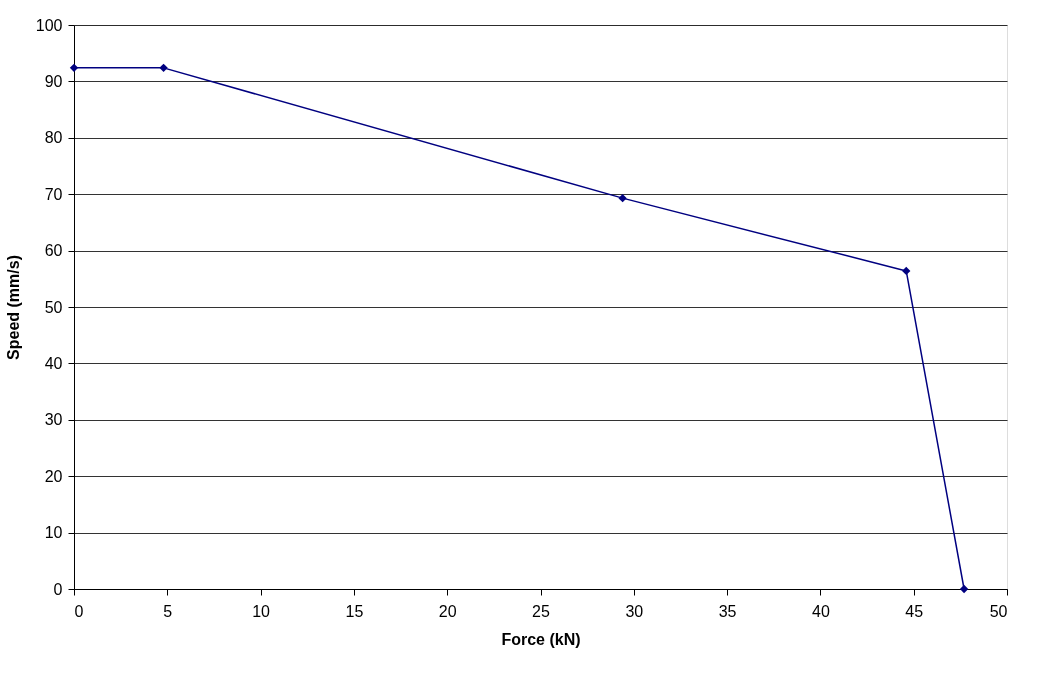  I want to click on y-tick-label: 30, so click(53, 420).